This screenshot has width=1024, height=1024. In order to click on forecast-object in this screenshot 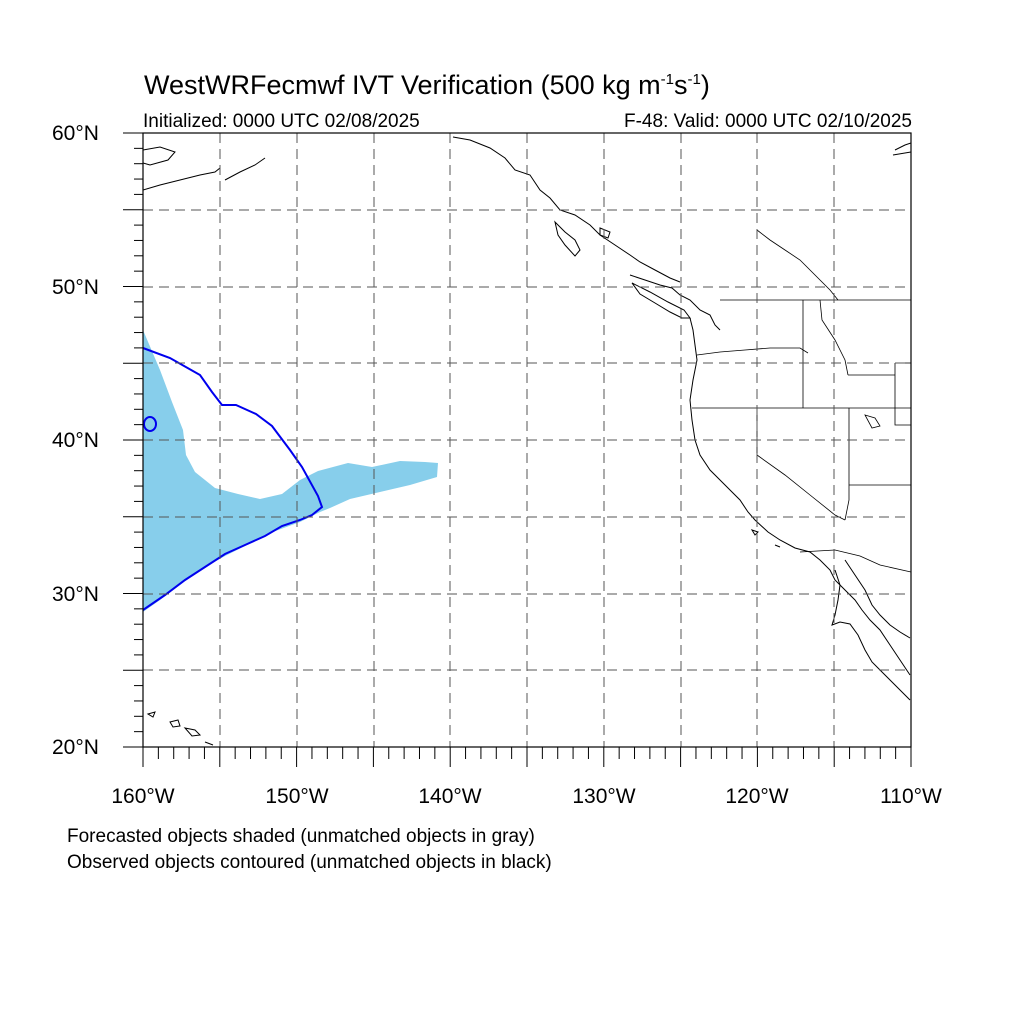, I will do `click(290, 471)`.